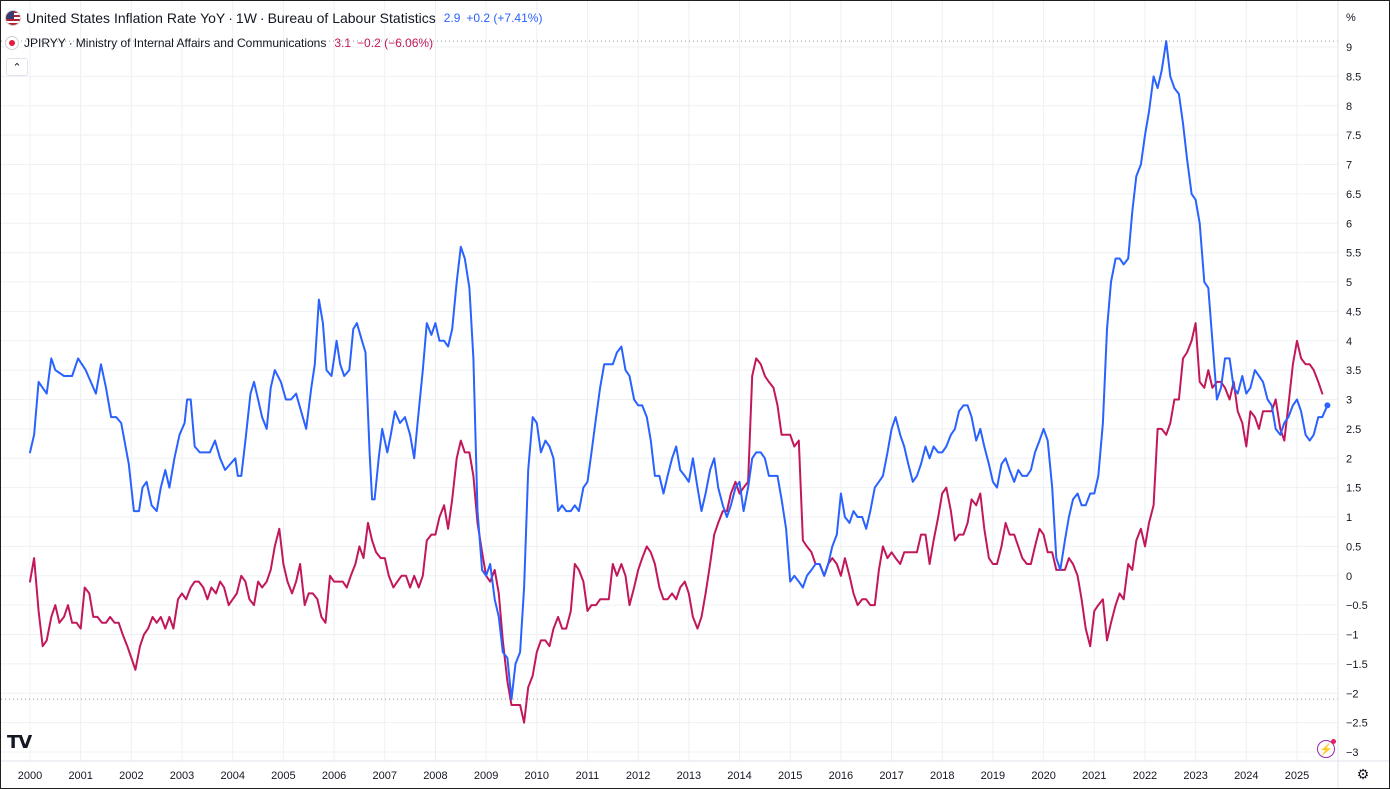 The image size is (1390, 789). I want to click on lightning-icon: ⚡, so click(1326, 749).